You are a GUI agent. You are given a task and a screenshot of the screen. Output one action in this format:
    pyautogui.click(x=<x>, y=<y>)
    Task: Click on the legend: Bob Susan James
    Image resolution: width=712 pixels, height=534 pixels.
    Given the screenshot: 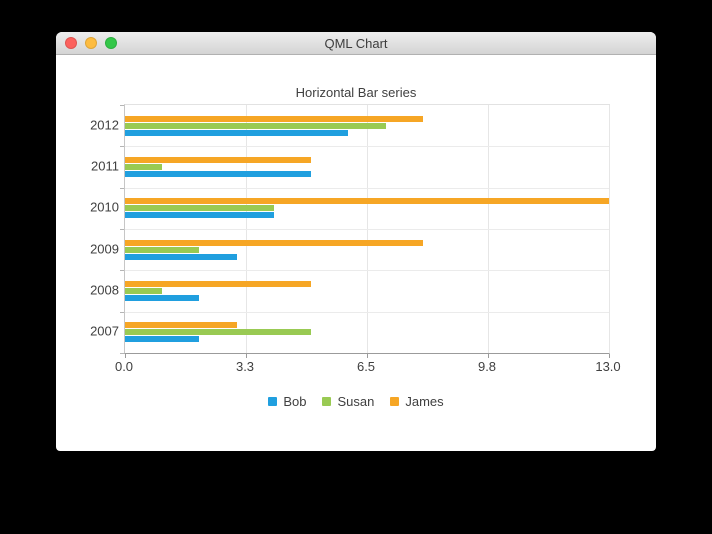 What is the action you would take?
    pyautogui.click(x=356, y=401)
    